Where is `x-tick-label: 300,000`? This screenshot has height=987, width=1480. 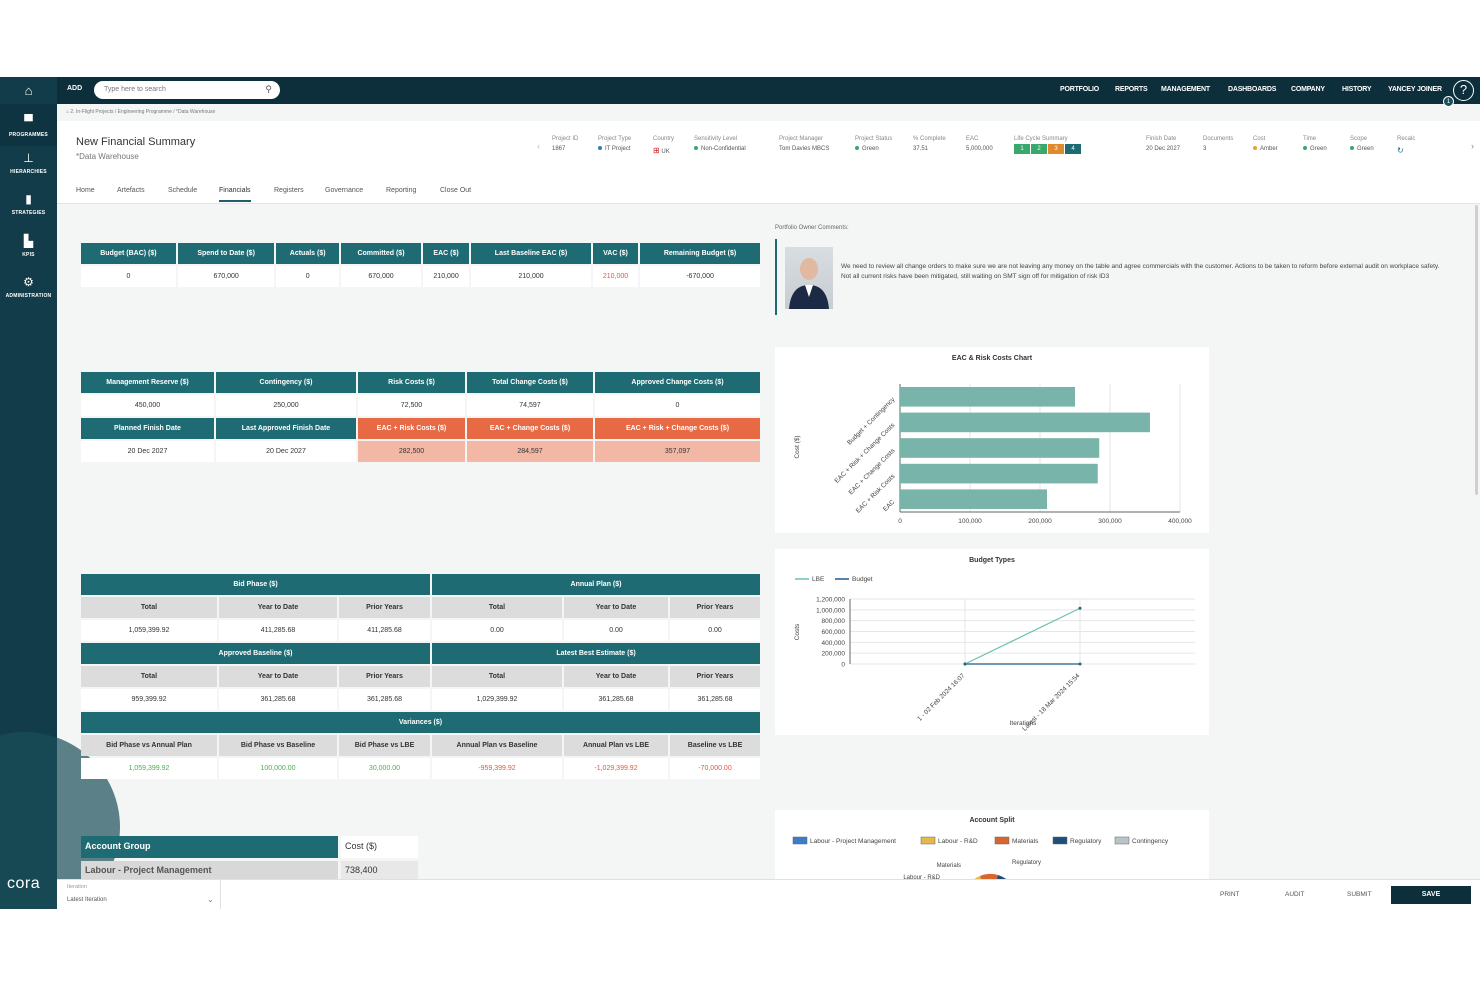 x-tick-label: 300,000 is located at coordinates (1110, 521).